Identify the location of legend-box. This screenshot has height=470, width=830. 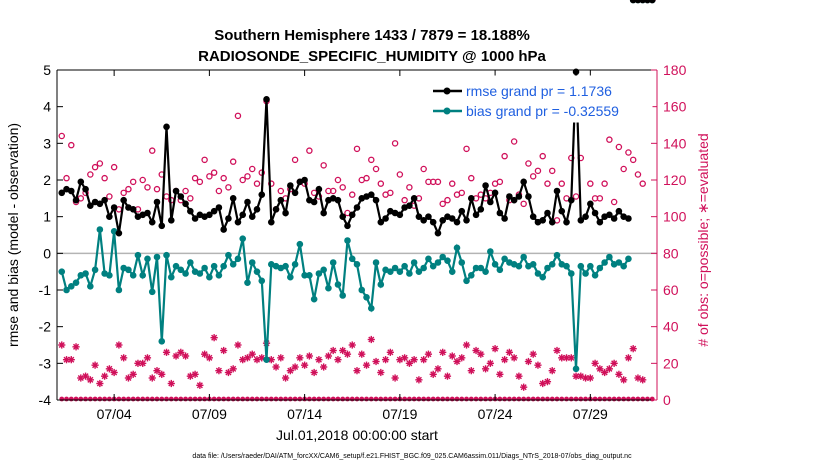
(541, 99).